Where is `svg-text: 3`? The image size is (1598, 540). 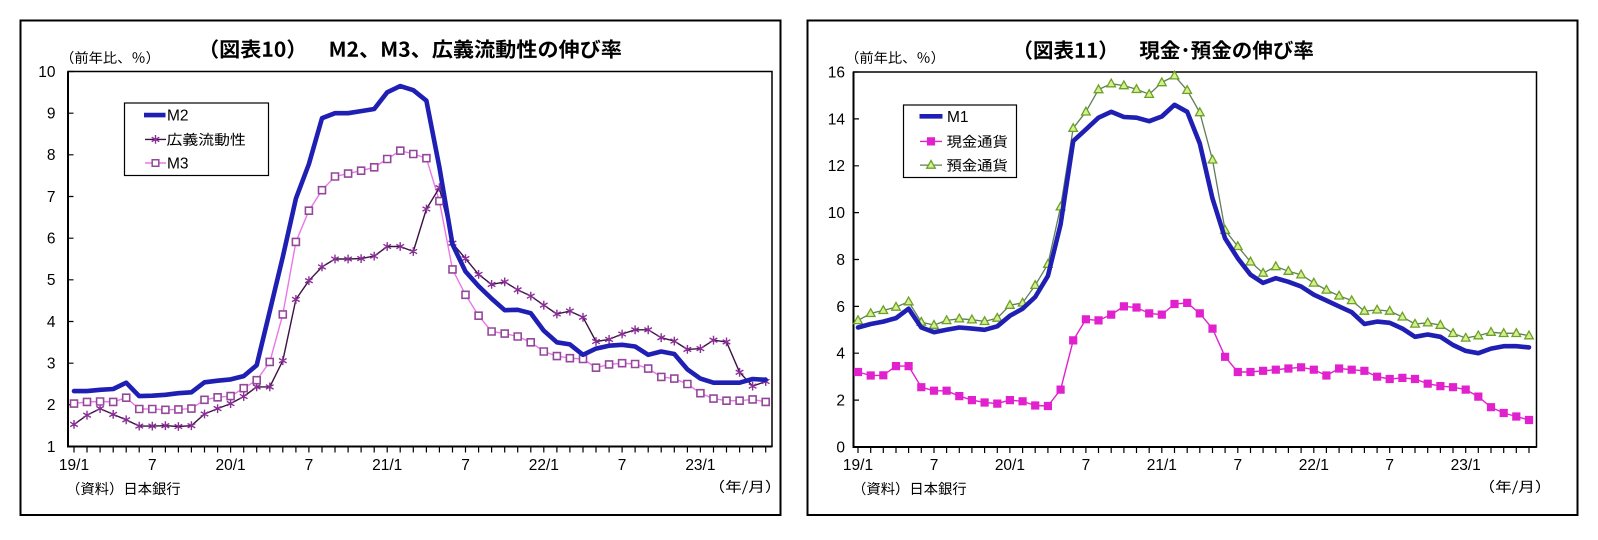 svg-text: 3 is located at coordinates (51, 364).